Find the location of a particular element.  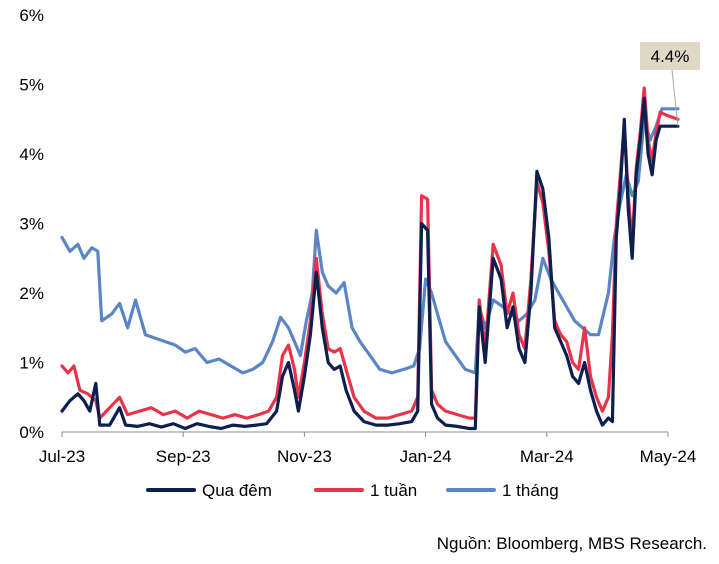

x-tick-label: Mar-24 is located at coordinates (547, 456).